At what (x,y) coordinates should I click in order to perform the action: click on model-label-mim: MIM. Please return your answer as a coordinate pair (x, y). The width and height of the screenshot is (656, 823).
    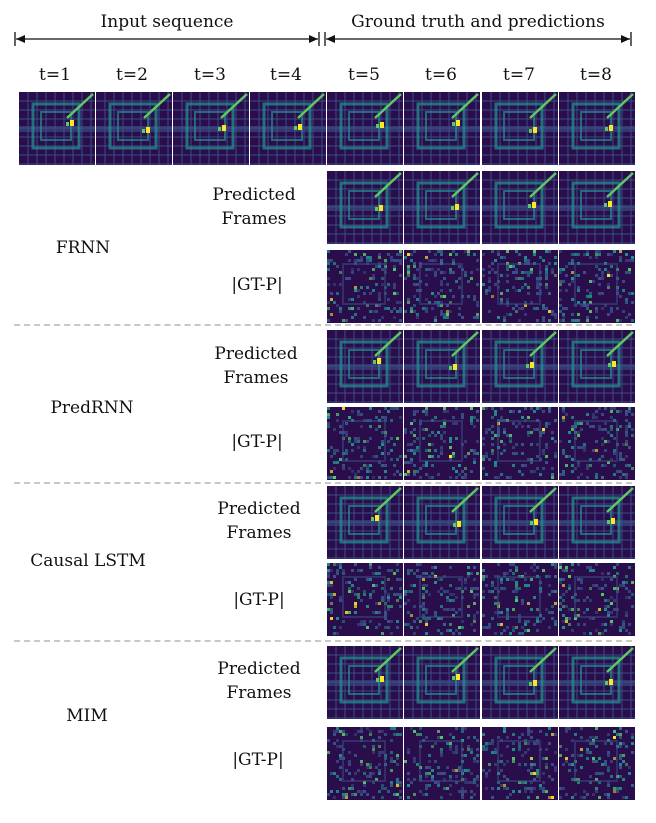
    Looking at the image, I should click on (87, 716).